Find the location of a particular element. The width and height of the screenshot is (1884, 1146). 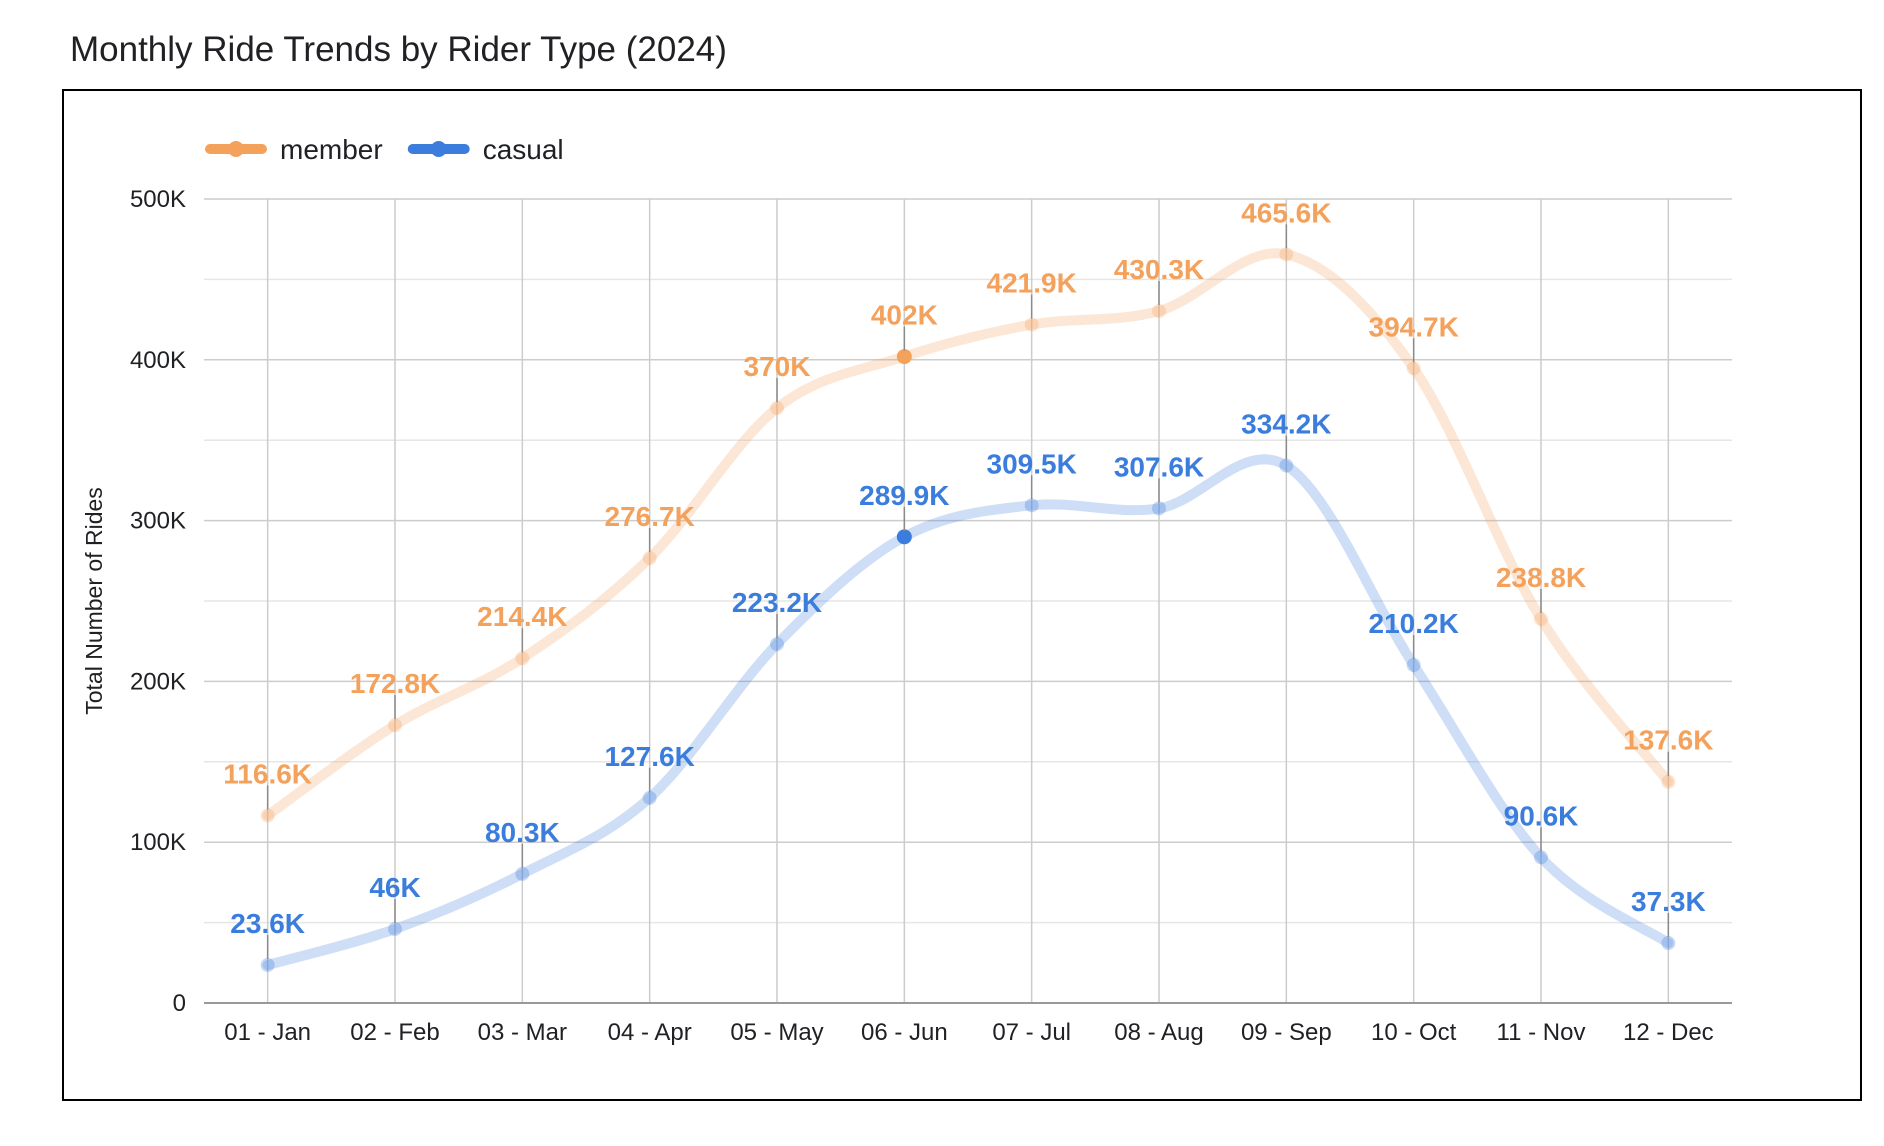

y-tick-label: 0 is located at coordinates (179, 1003).